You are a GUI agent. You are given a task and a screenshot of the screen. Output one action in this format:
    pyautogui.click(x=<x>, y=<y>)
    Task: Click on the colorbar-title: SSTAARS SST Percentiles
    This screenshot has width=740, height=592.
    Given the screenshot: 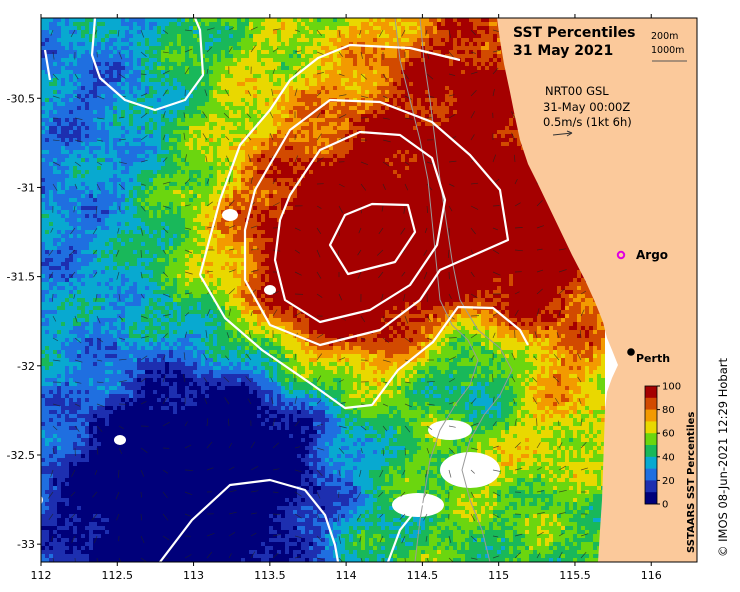 What is the action you would take?
    pyautogui.click(x=691, y=482)
    